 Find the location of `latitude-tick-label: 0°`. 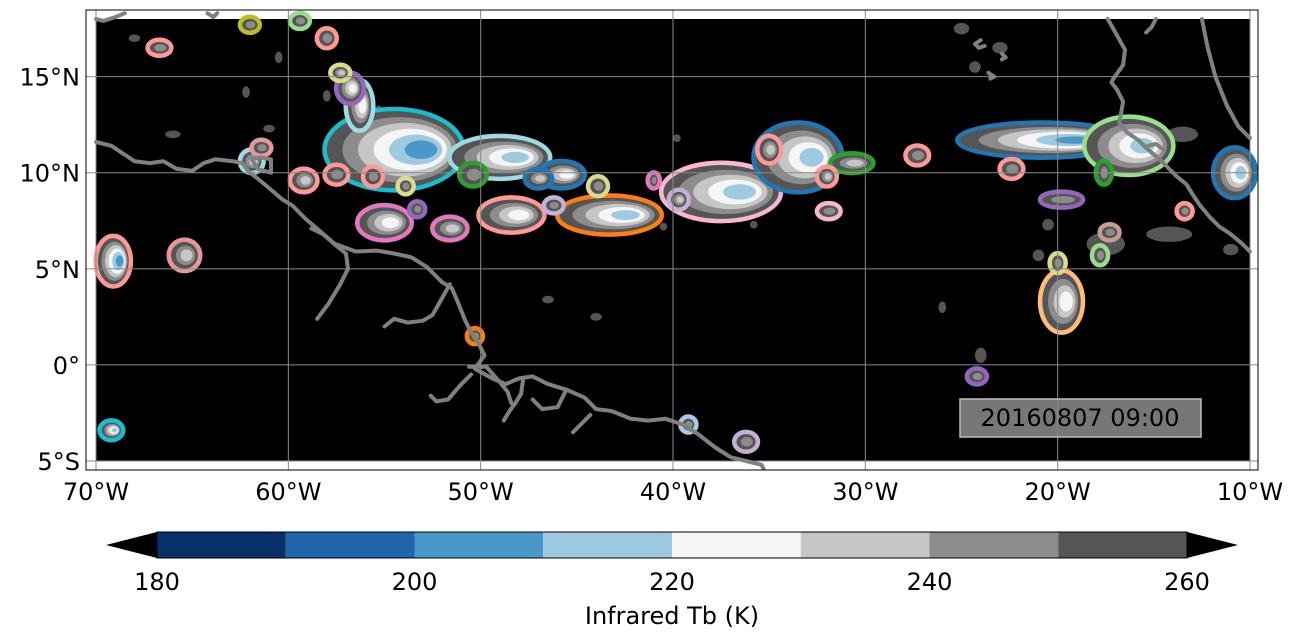

latitude-tick-label: 0° is located at coordinates (66, 366).